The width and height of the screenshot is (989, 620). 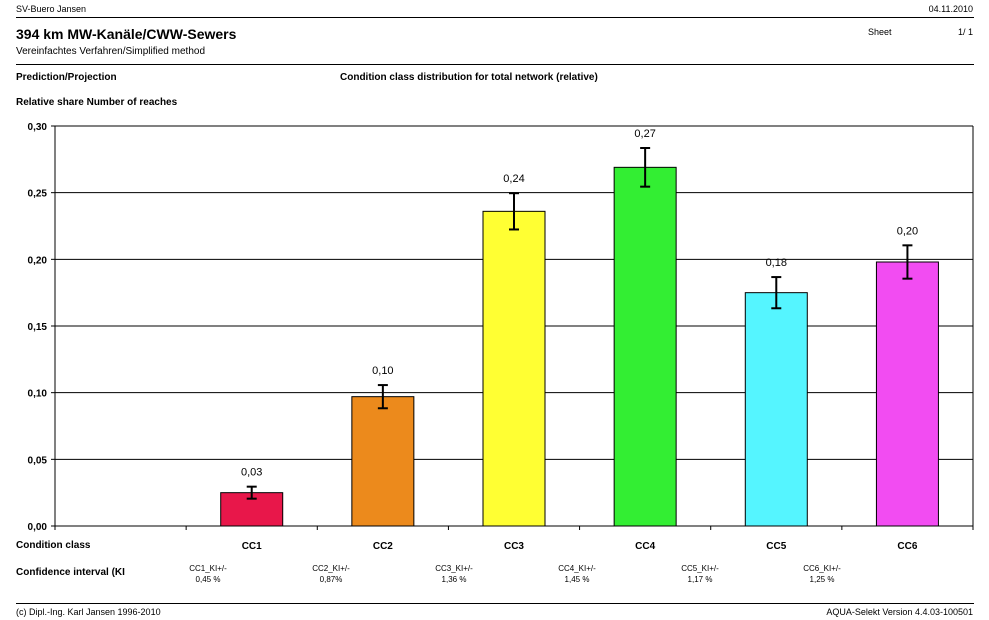 I want to click on data-label: 0,10, so click(x=382, y=371).